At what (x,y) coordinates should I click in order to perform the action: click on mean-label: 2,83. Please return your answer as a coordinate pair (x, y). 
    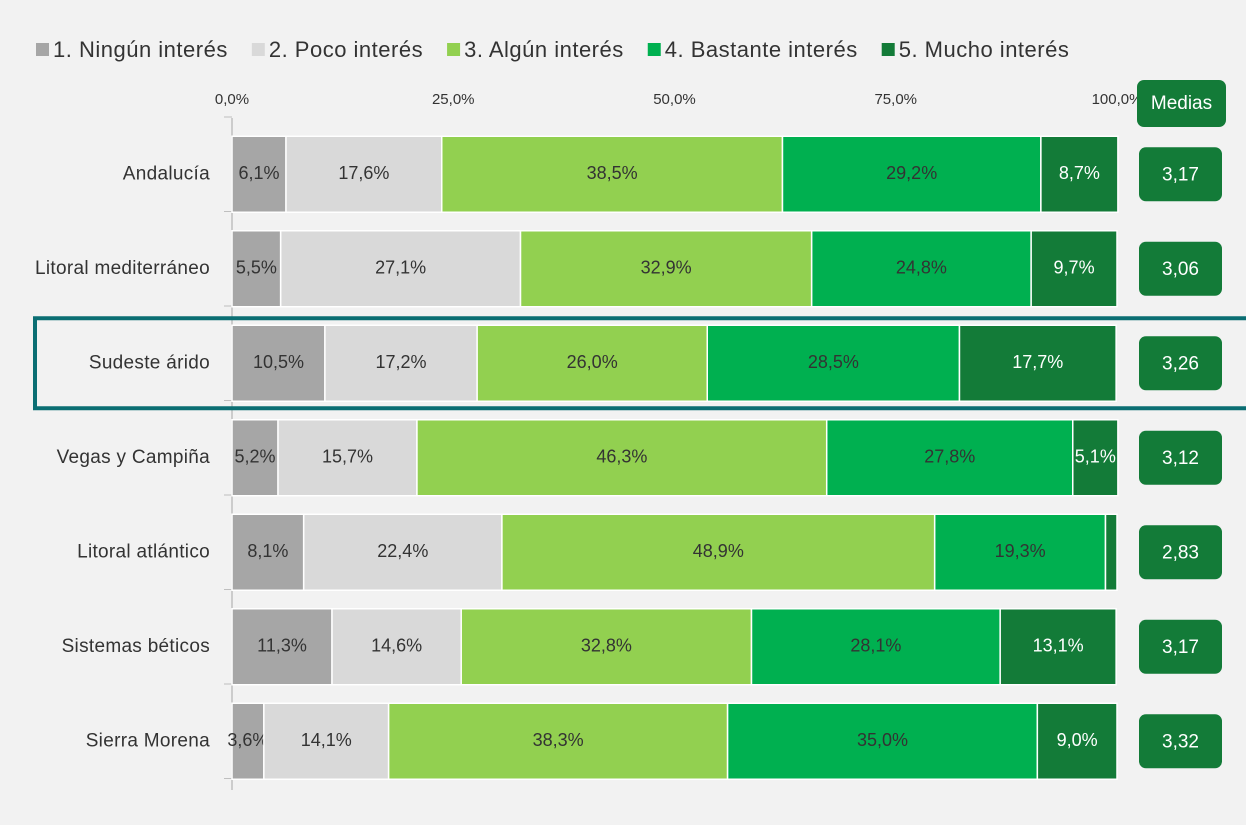
    Looking at the image, I should click on (1180, 552).